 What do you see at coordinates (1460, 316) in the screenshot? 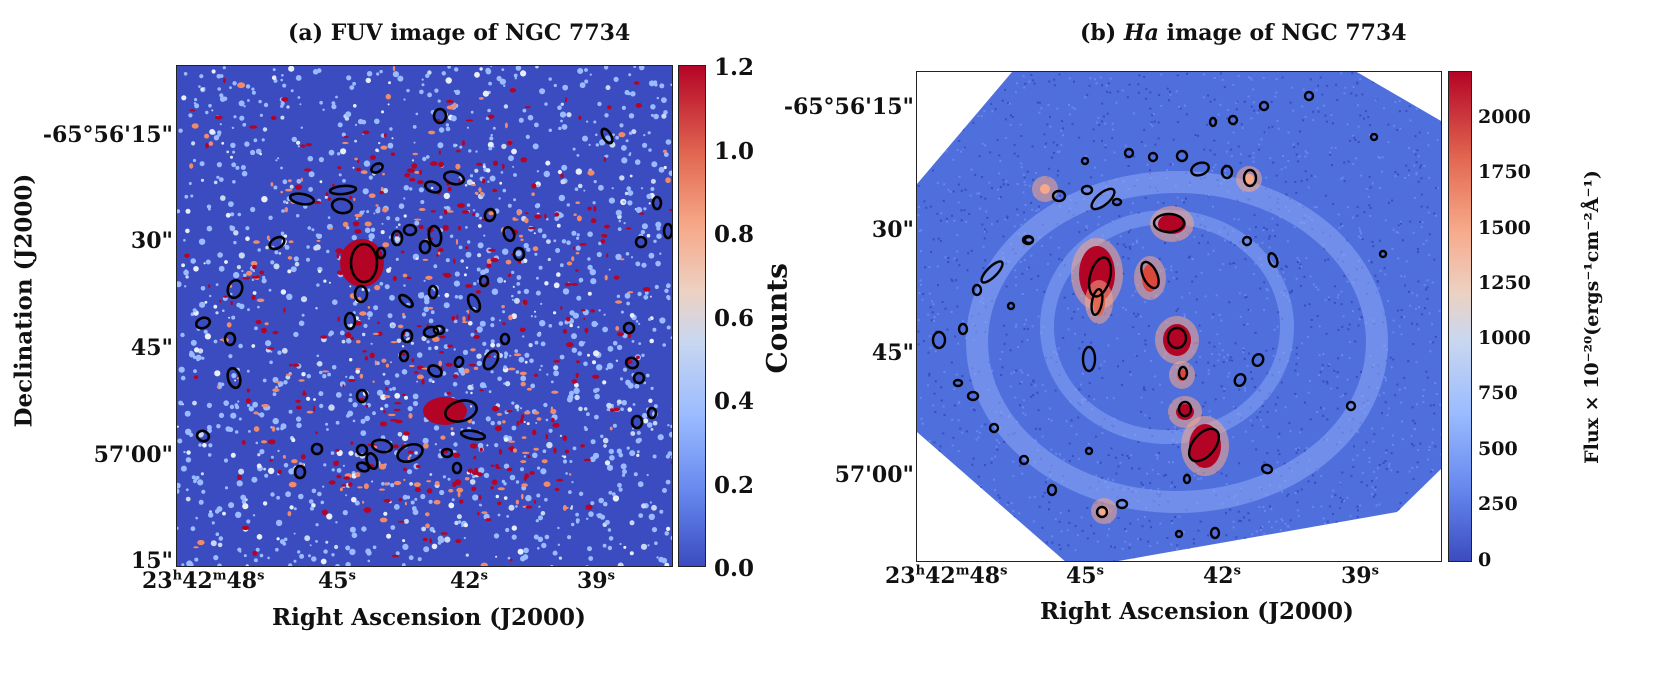
I see `panel-b-colorbar` at bounding box center [1460, 316].